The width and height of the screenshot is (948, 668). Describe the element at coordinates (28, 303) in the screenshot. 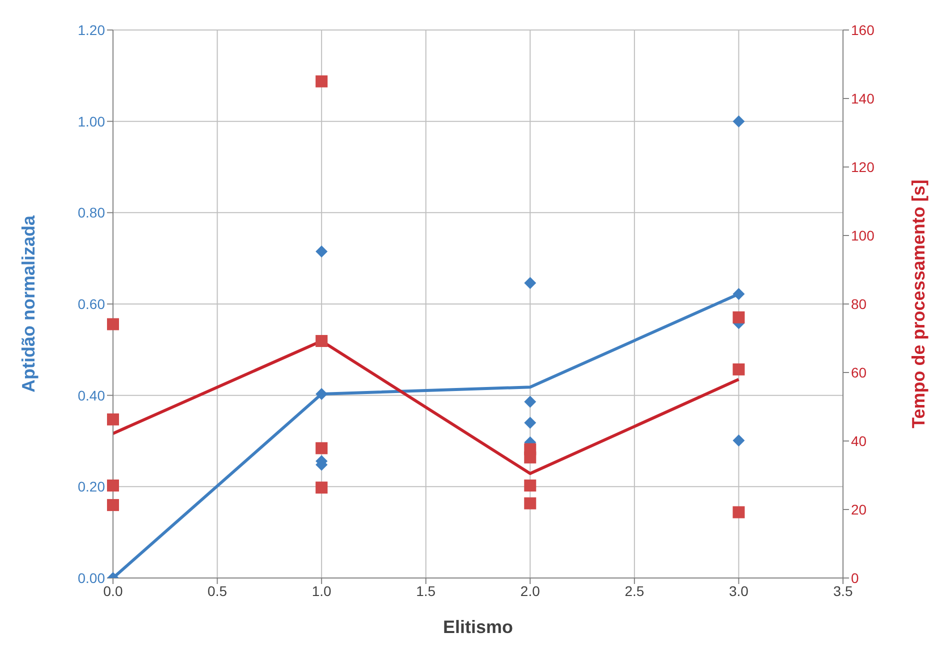

I see `y-axis-title: Aptidão normalizada` at that location.